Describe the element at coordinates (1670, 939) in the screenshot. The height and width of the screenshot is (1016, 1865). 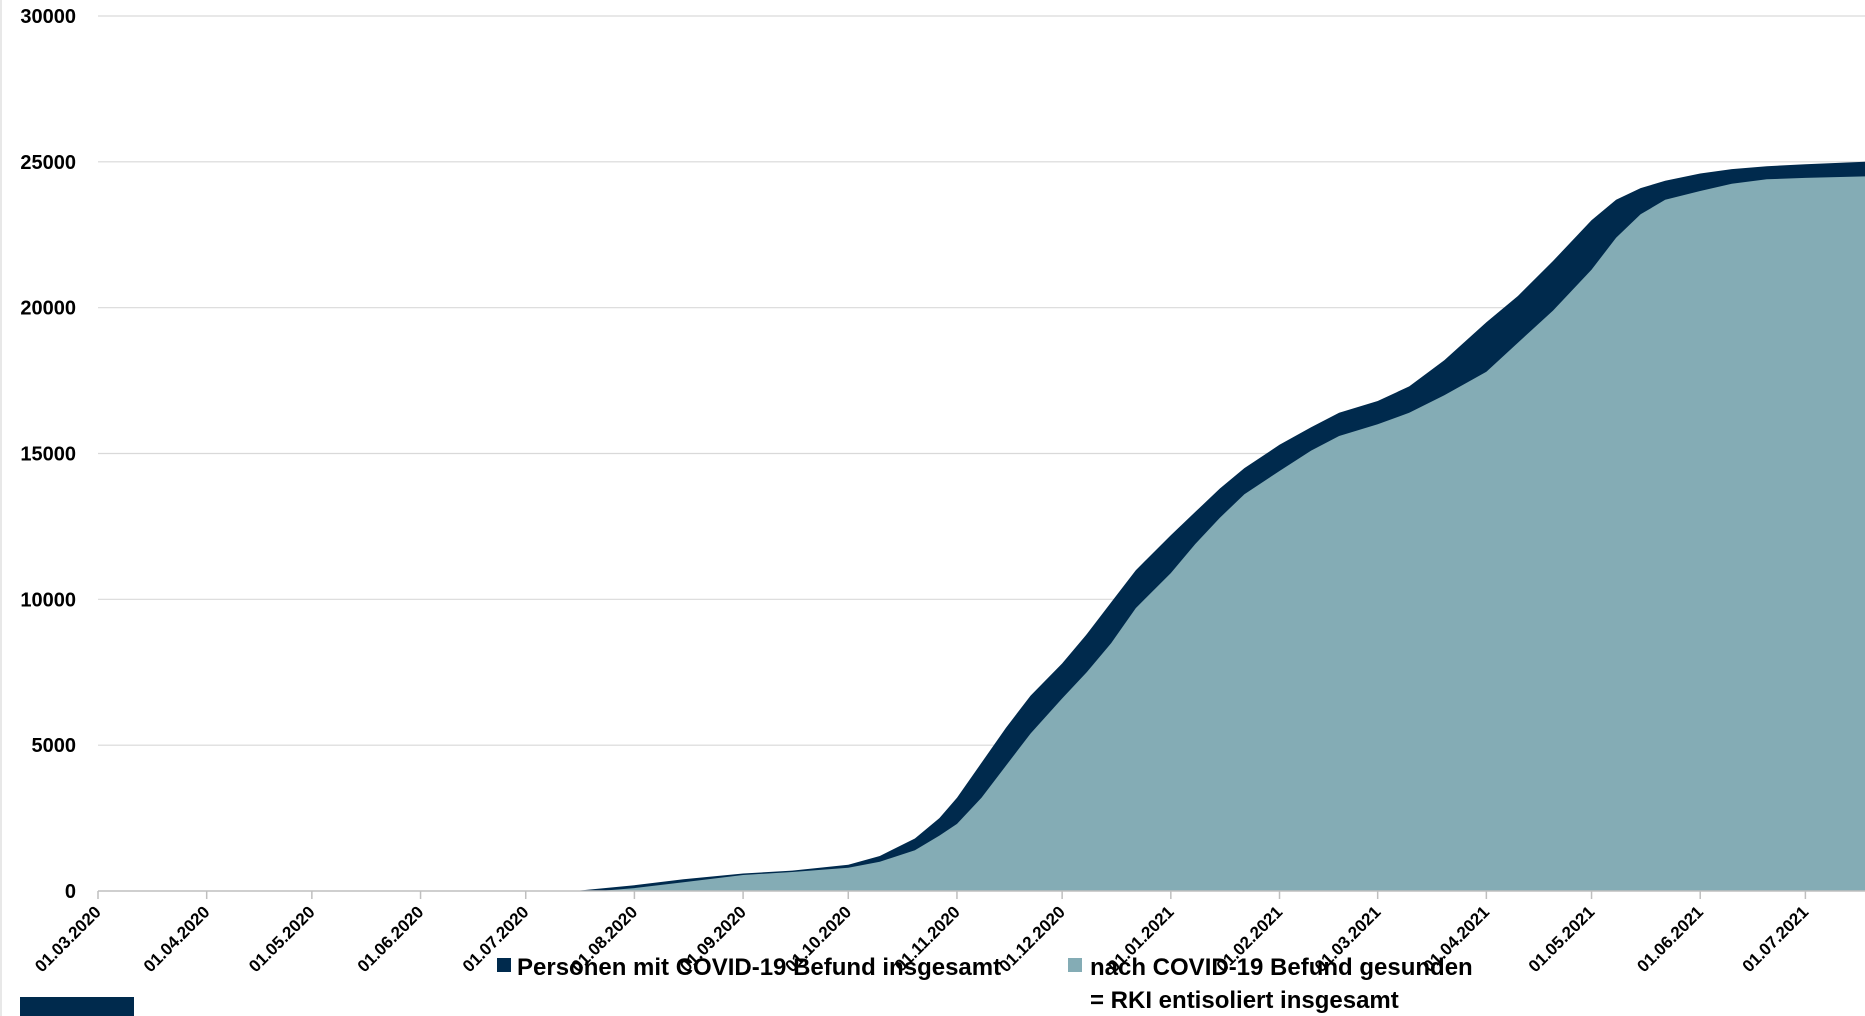
I see `x-tick-label-01.06.2021: 01.06.2021` at that location.